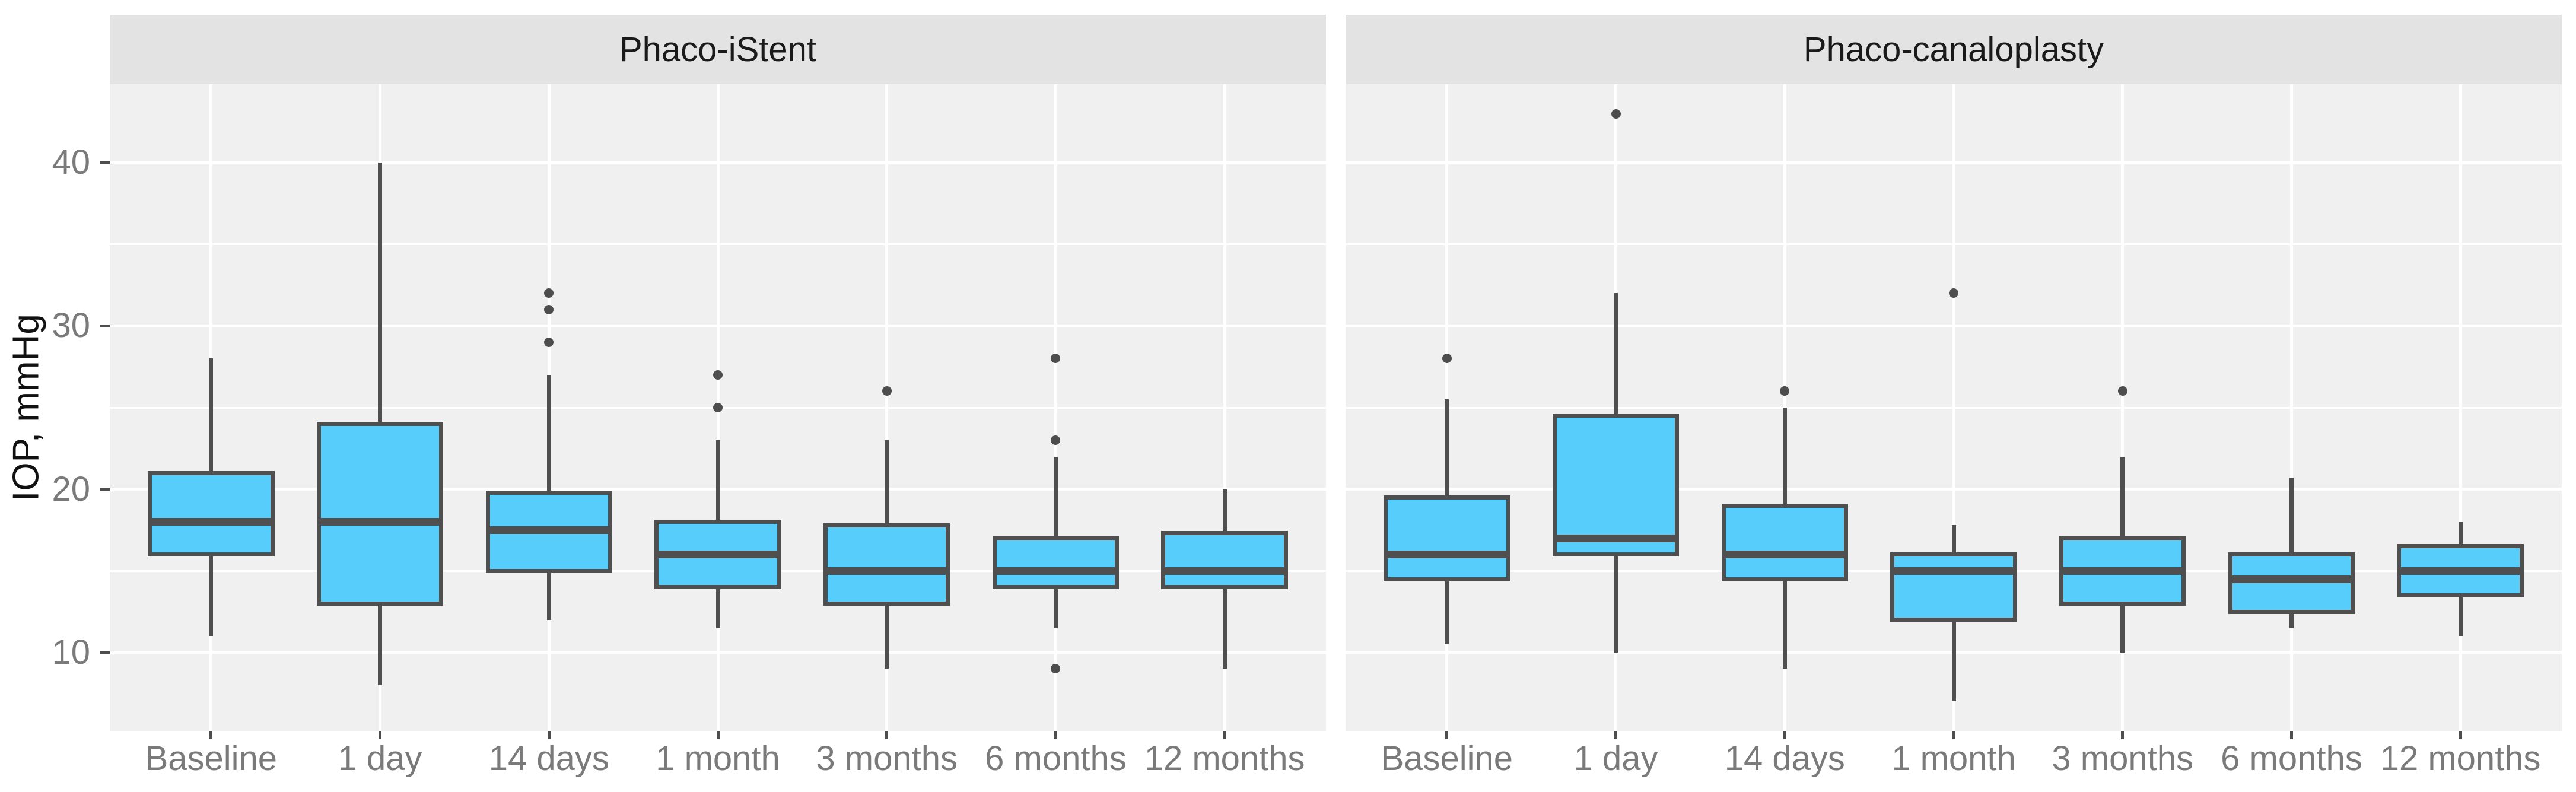 Image resolution: width=2576 pixels, height=792 pixels. Describe the element at coordinates (548, 758) in the screenshot. I see `x-tick-label: 14 days` at that location.